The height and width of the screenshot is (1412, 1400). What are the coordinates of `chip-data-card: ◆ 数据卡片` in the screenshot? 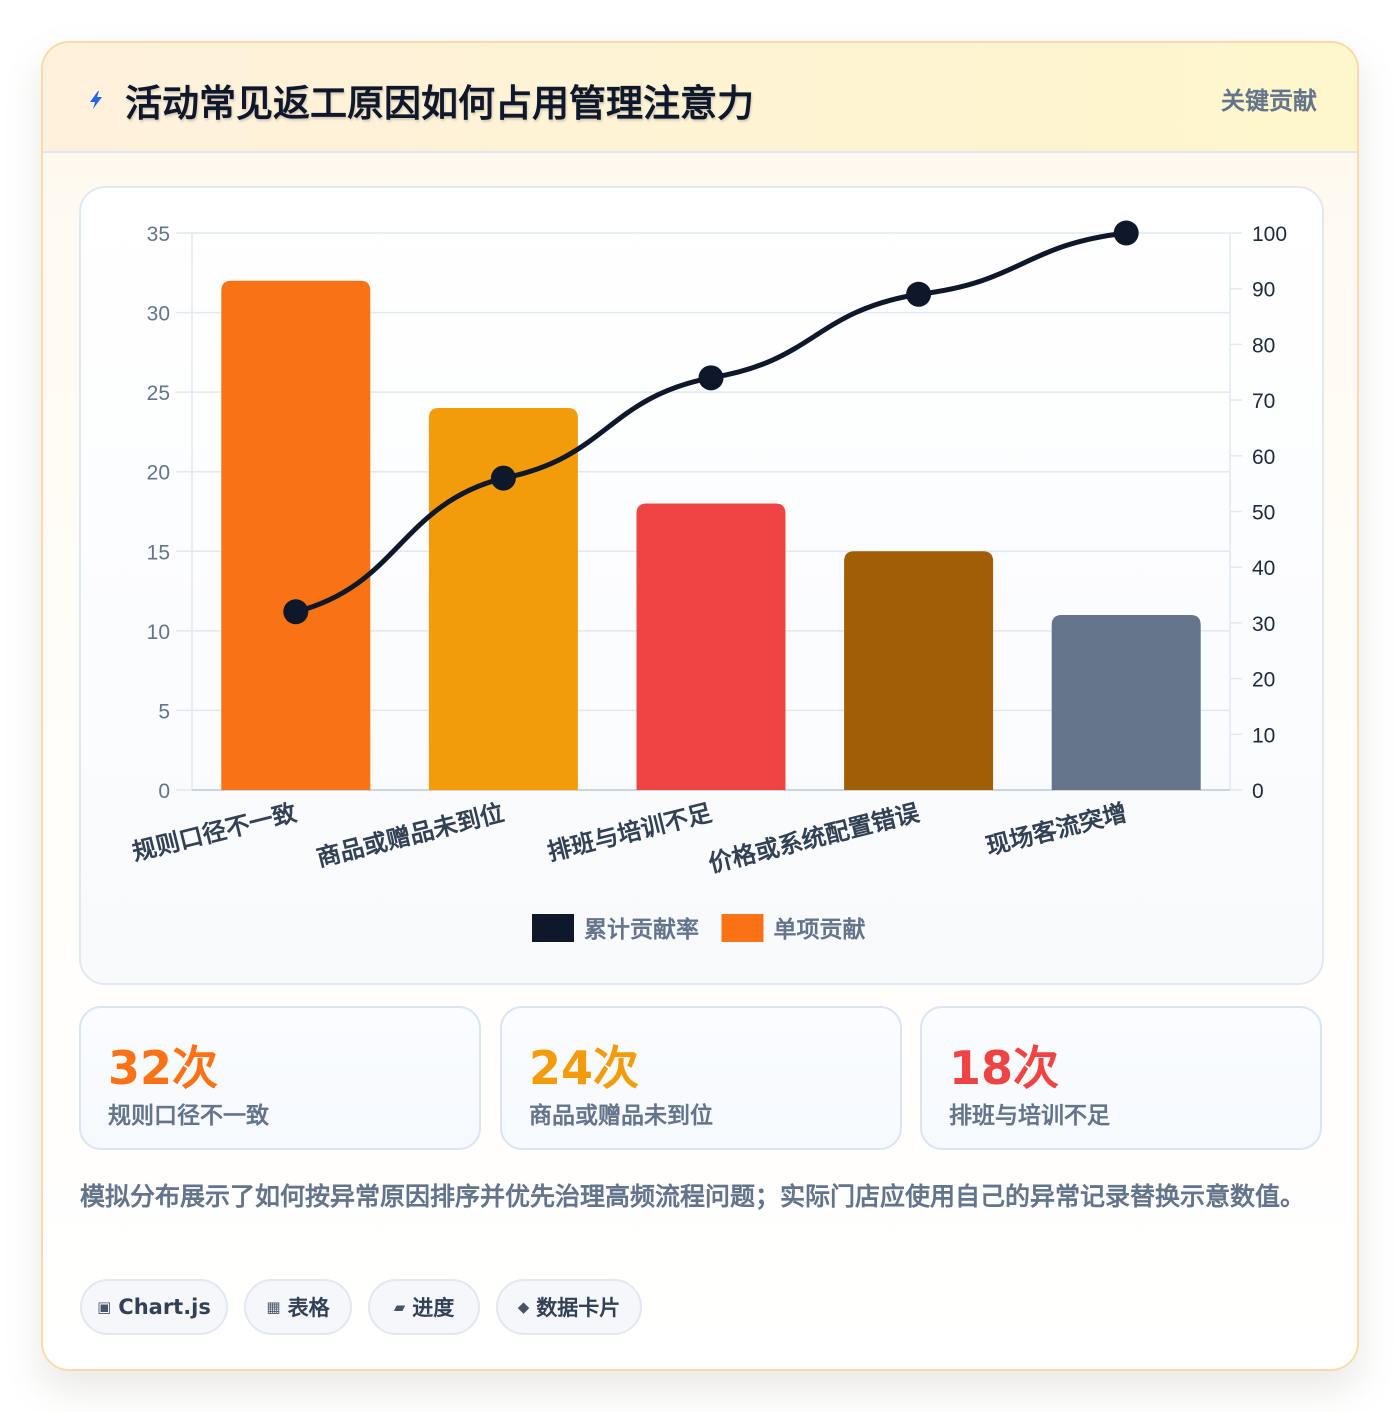 It's located at (569, 1307).